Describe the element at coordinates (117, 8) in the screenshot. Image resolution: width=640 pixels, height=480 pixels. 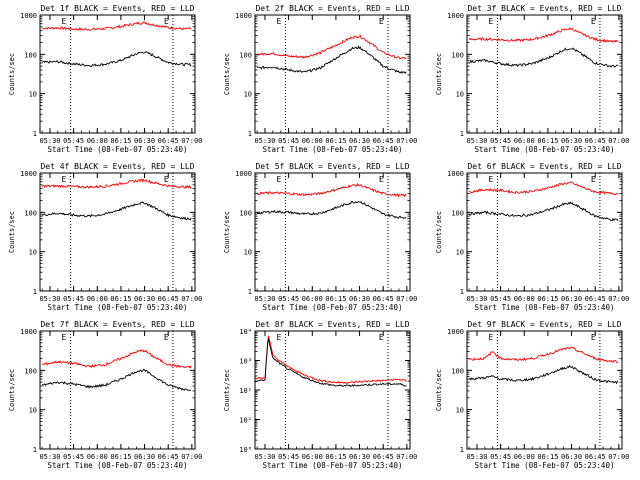
I see `panel-title: Det 1f BLACK = Events, RED = LLD` at that location.